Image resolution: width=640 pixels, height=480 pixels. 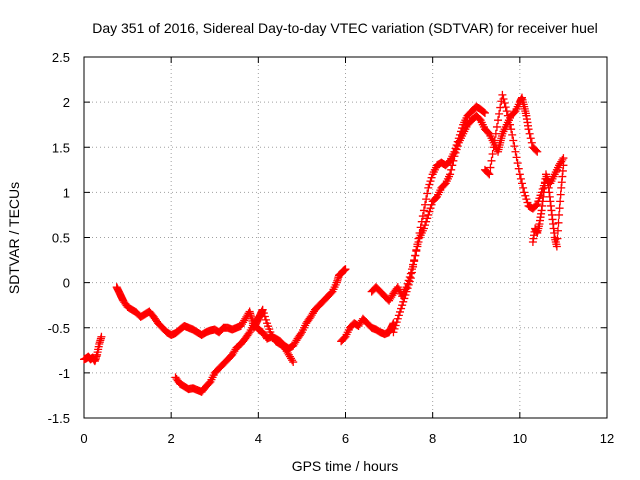 What do you see at coordinates (14, 238) in the screenshot?
I see `y-axis-label: SDTVAR / TECUs` at bounding box center [14, 238].